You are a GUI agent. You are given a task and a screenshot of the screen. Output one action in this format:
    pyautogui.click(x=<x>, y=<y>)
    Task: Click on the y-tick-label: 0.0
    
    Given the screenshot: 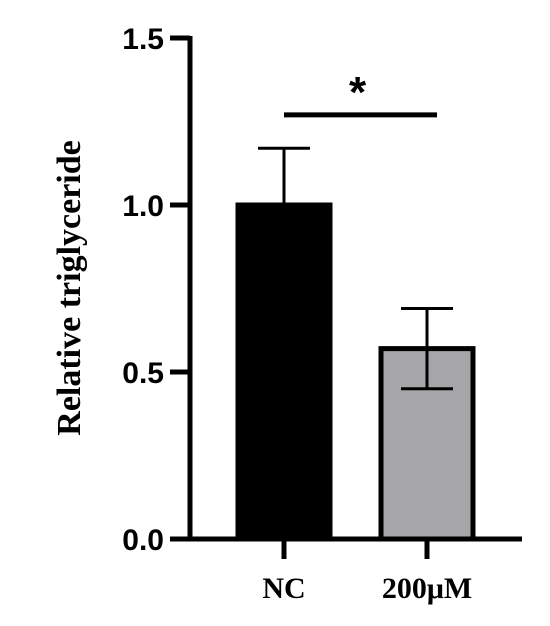 What is the action you would take?
    pyautogui.click(x=143, y=540)
    